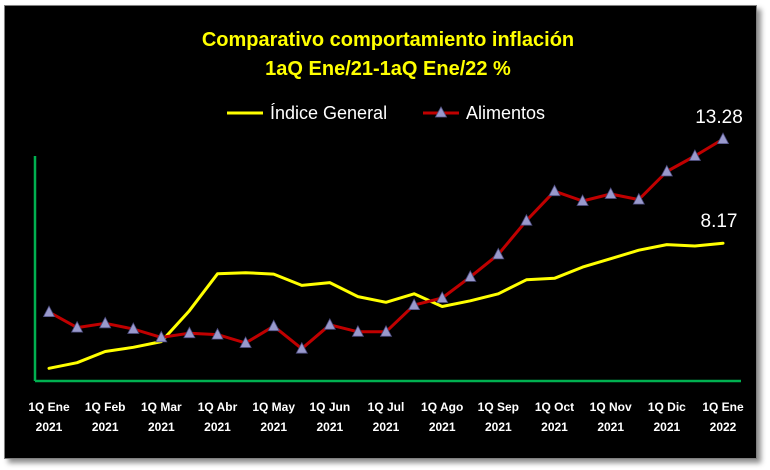 The width and height of the screenshot is (770, 470). What do you see at coordinates (498, 407) in the screenshot?
I see `x-tick-label: 1Q Sep` at bounding box center [498, 407].